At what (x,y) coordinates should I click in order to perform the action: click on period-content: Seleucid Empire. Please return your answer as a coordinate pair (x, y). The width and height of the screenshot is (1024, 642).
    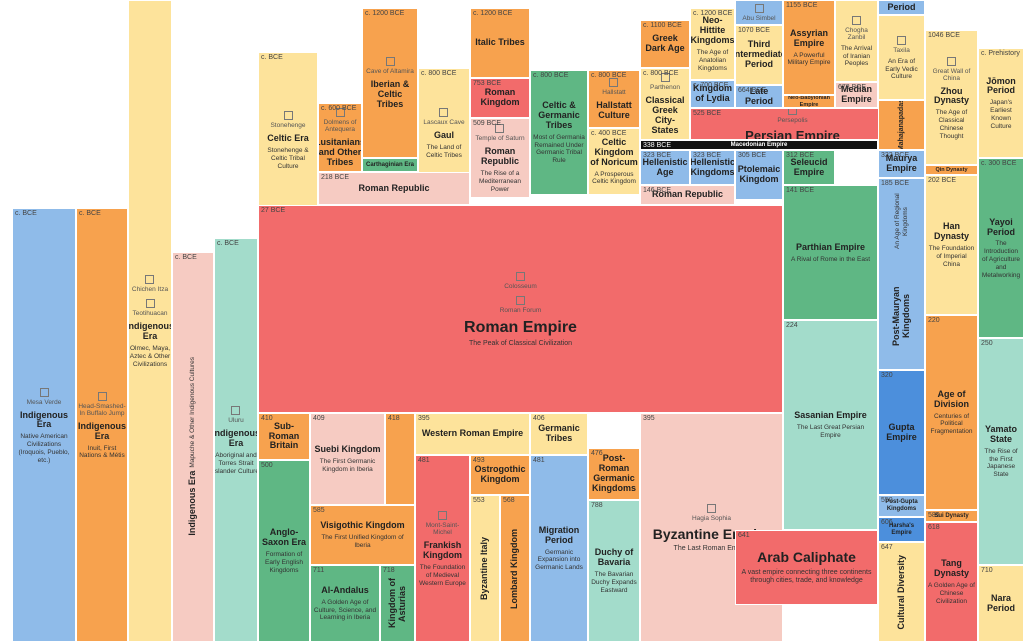
    Looking at the image, I should click on (809, 168).